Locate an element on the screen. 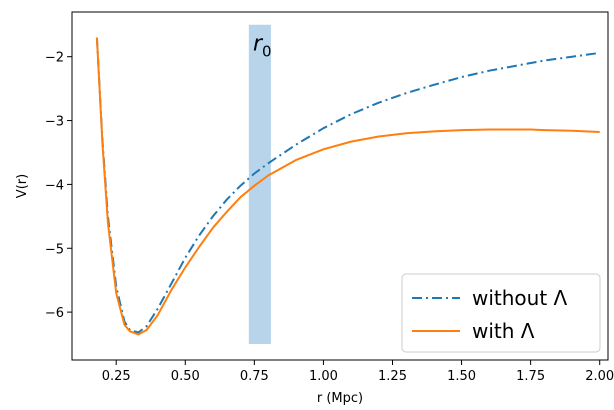 Image resolution: width=614 pixels, height=410 pixels. x-tick-label: 0.50 is located at coordinates (185, 376).